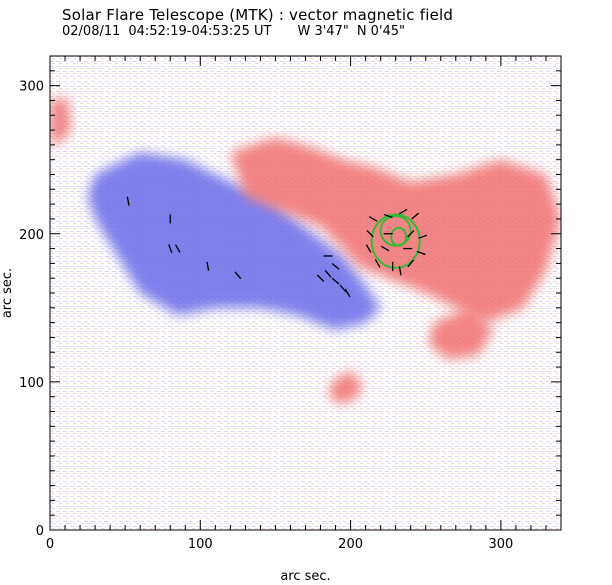 This screenshot has height=585, width=612. What do you see at coordinates (350, 544) in the screenshot?
I see `x-tick-label: 200` at bounding box center [350, 544].